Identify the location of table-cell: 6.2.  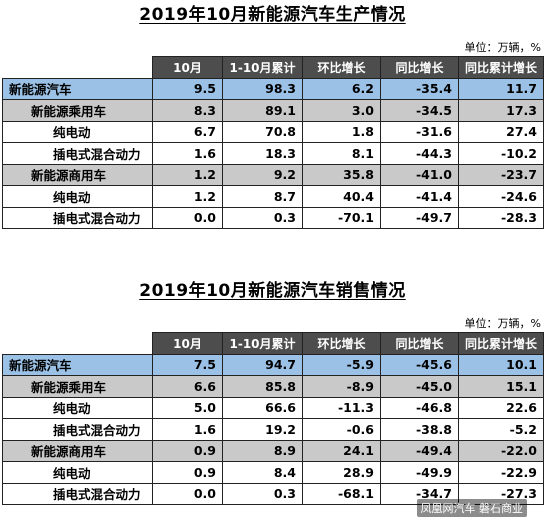
(341, 88).